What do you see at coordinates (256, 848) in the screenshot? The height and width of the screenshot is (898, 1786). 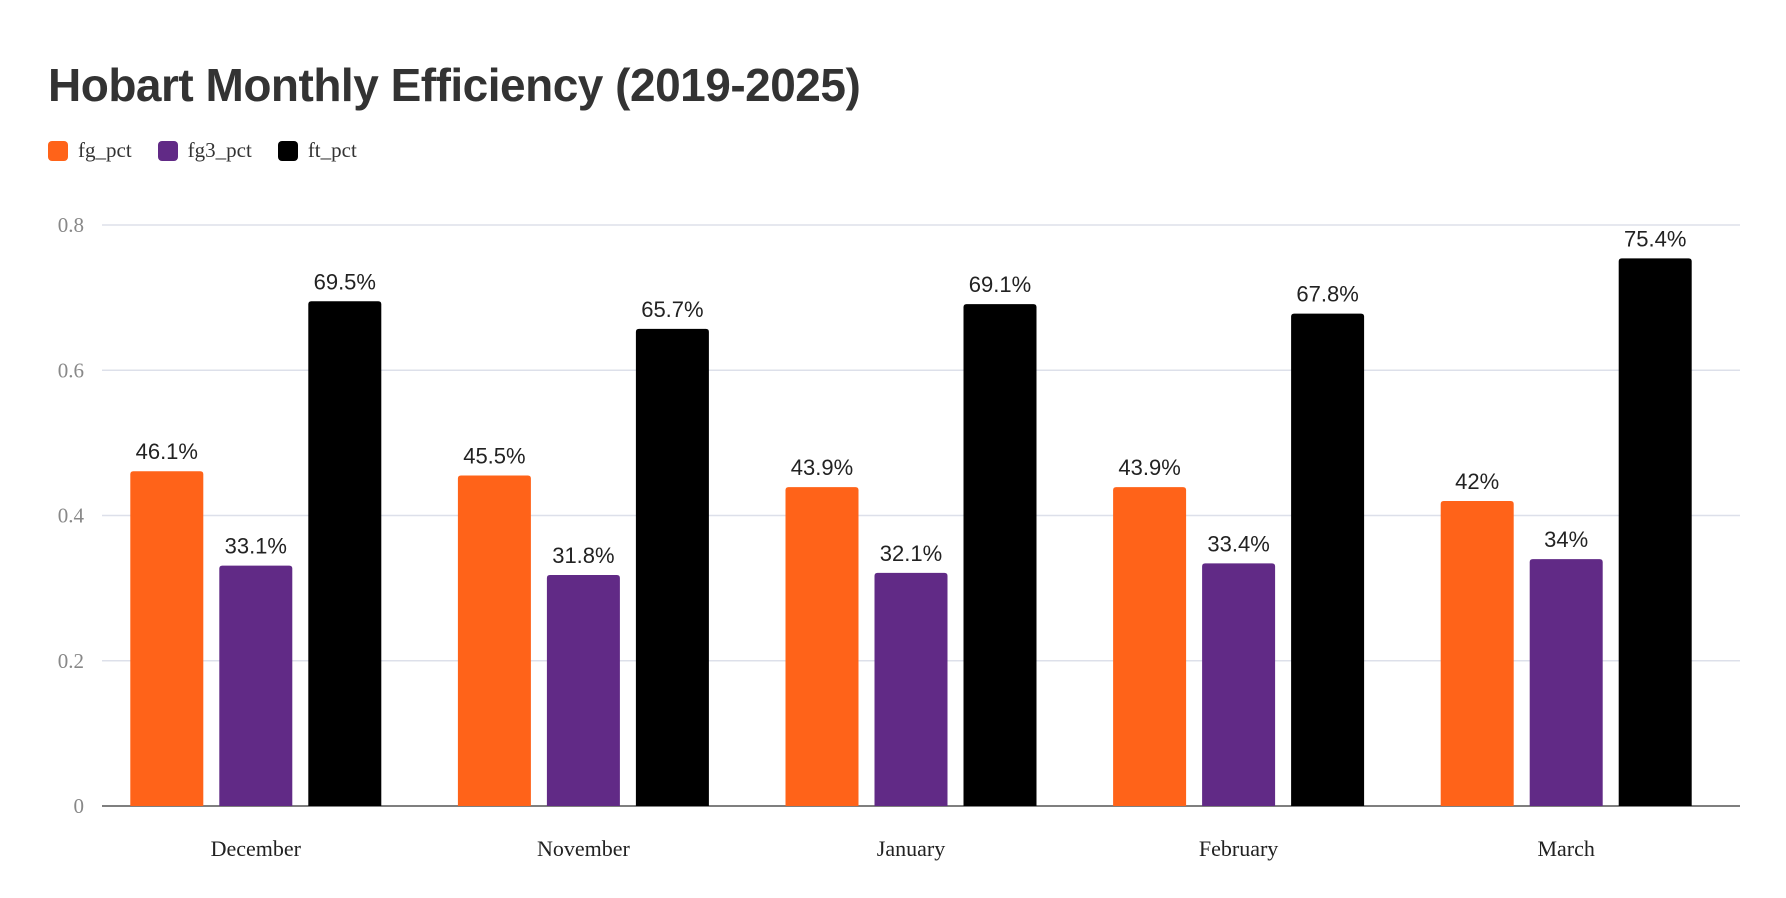 I see `x-tick-label: December` at bounding box center [256, 848].